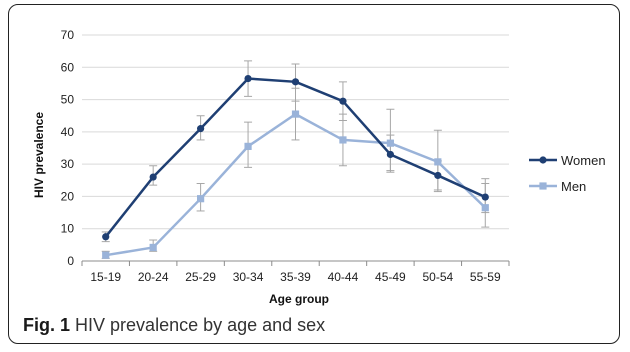 The image size is (630, 352). Describe the element at coordinates (485, 277) in the screenshot. I see `x-tick-label: 55-59` at that location.